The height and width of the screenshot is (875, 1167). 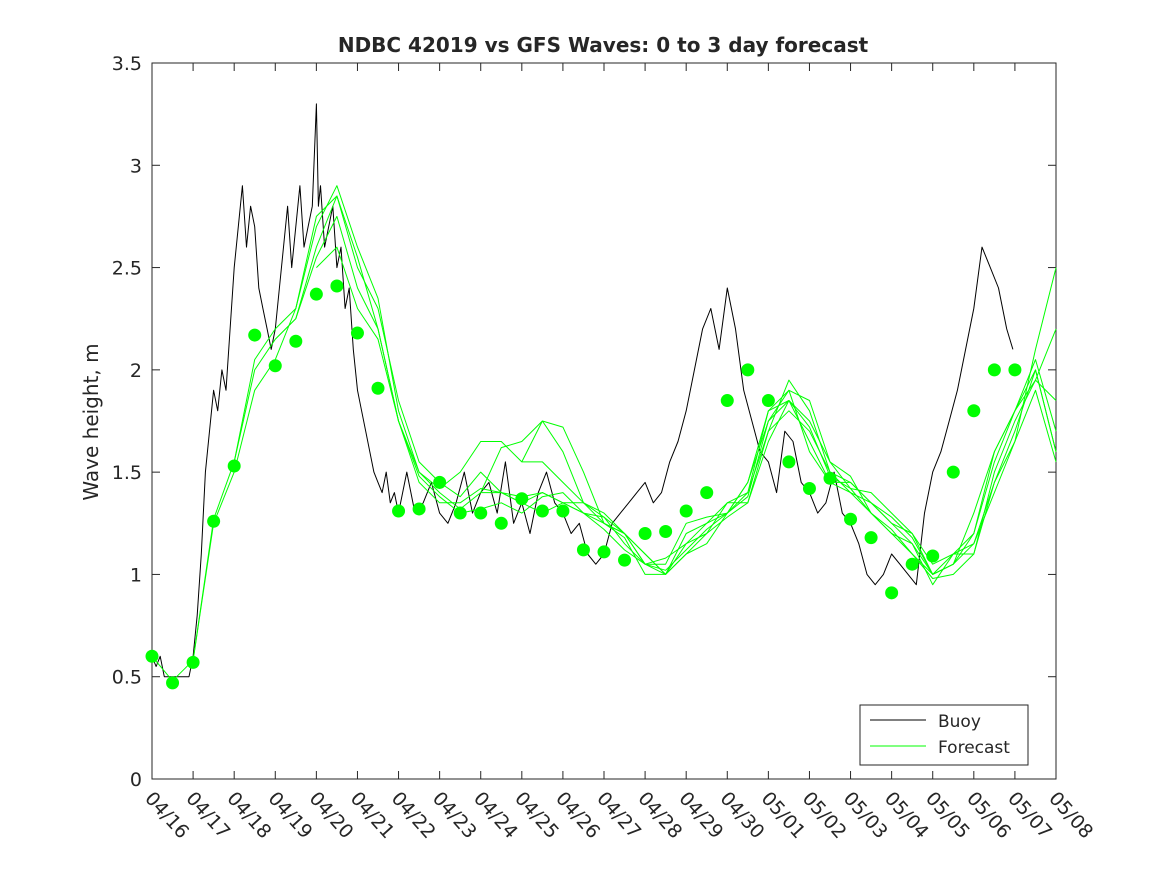 I want to click on x-tick-label: 05/04, so click(x=906, y=815).